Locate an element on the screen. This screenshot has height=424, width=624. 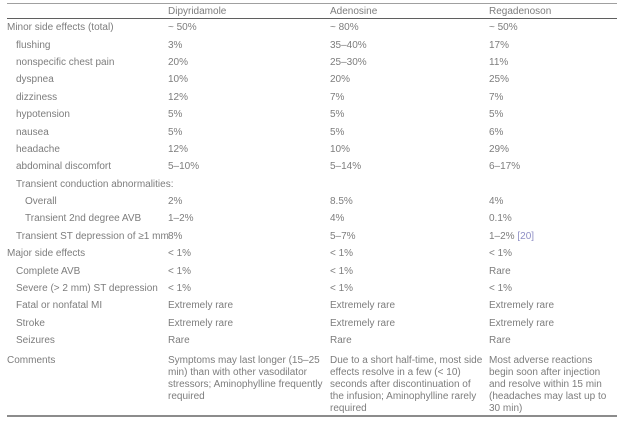
table-row: dizziness 12% 7% 7% is located at coordinates (312, 97).